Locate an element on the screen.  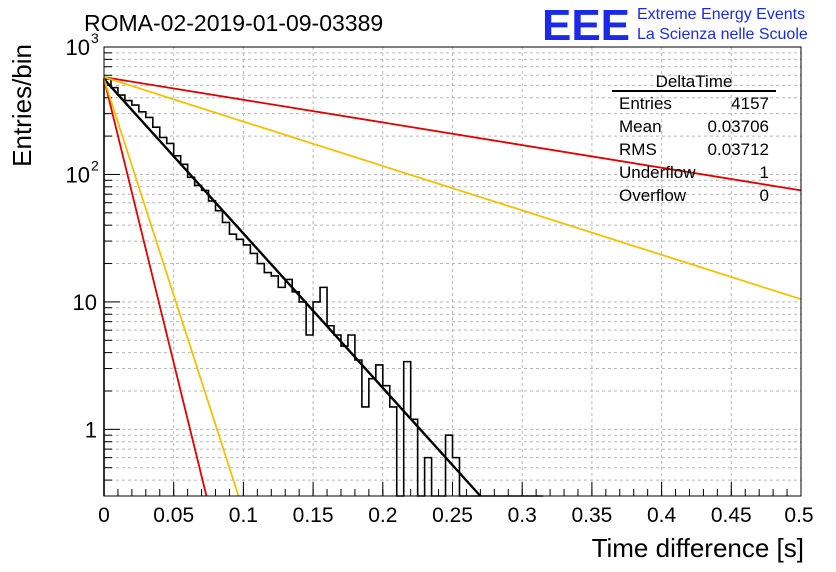
stats-value: 0 is located at coordinates (764, 195).